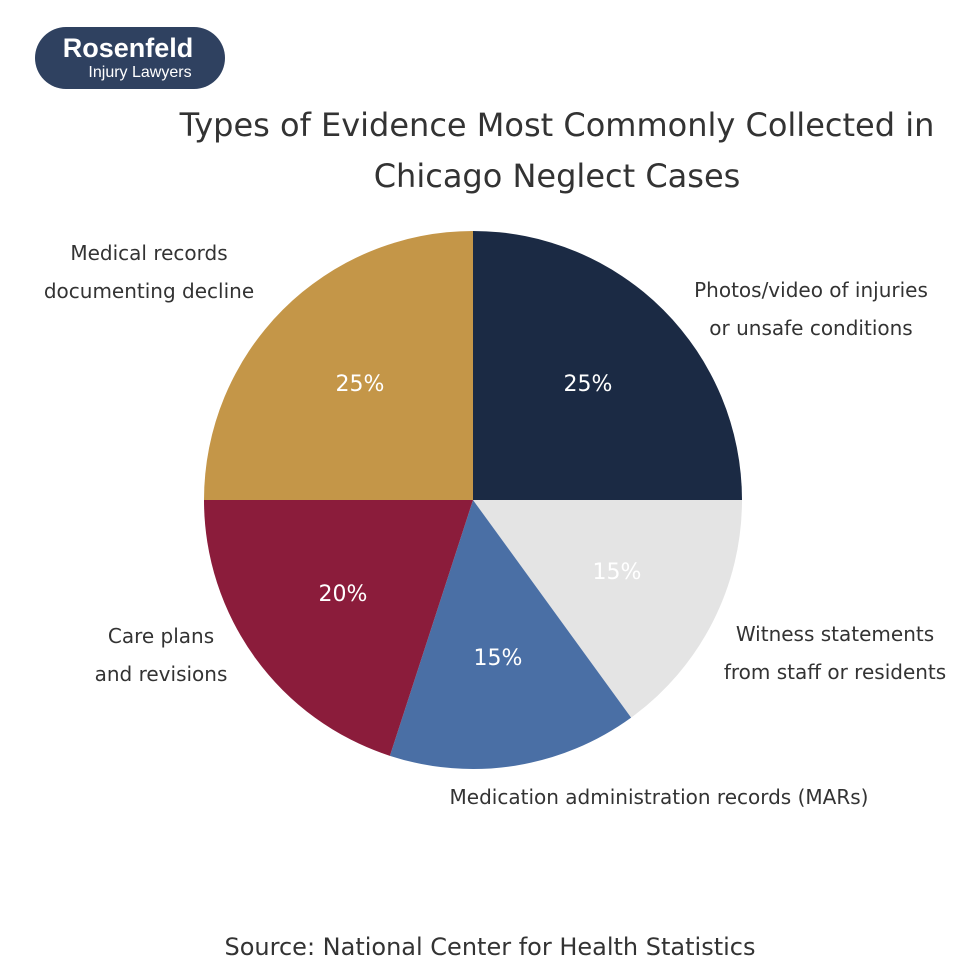 The width and height of the screenshot is (980, 980). I want to click on logo-badge, so click(130, 58).